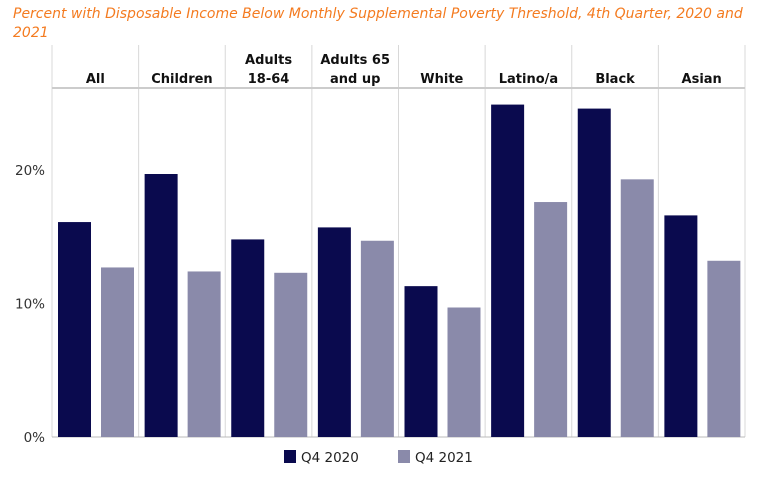 The width and height of the screenshot is (760, 490). Describe the element at coordinates (268, 60) in the screenshot. I see `category-label: Adults` at that location.